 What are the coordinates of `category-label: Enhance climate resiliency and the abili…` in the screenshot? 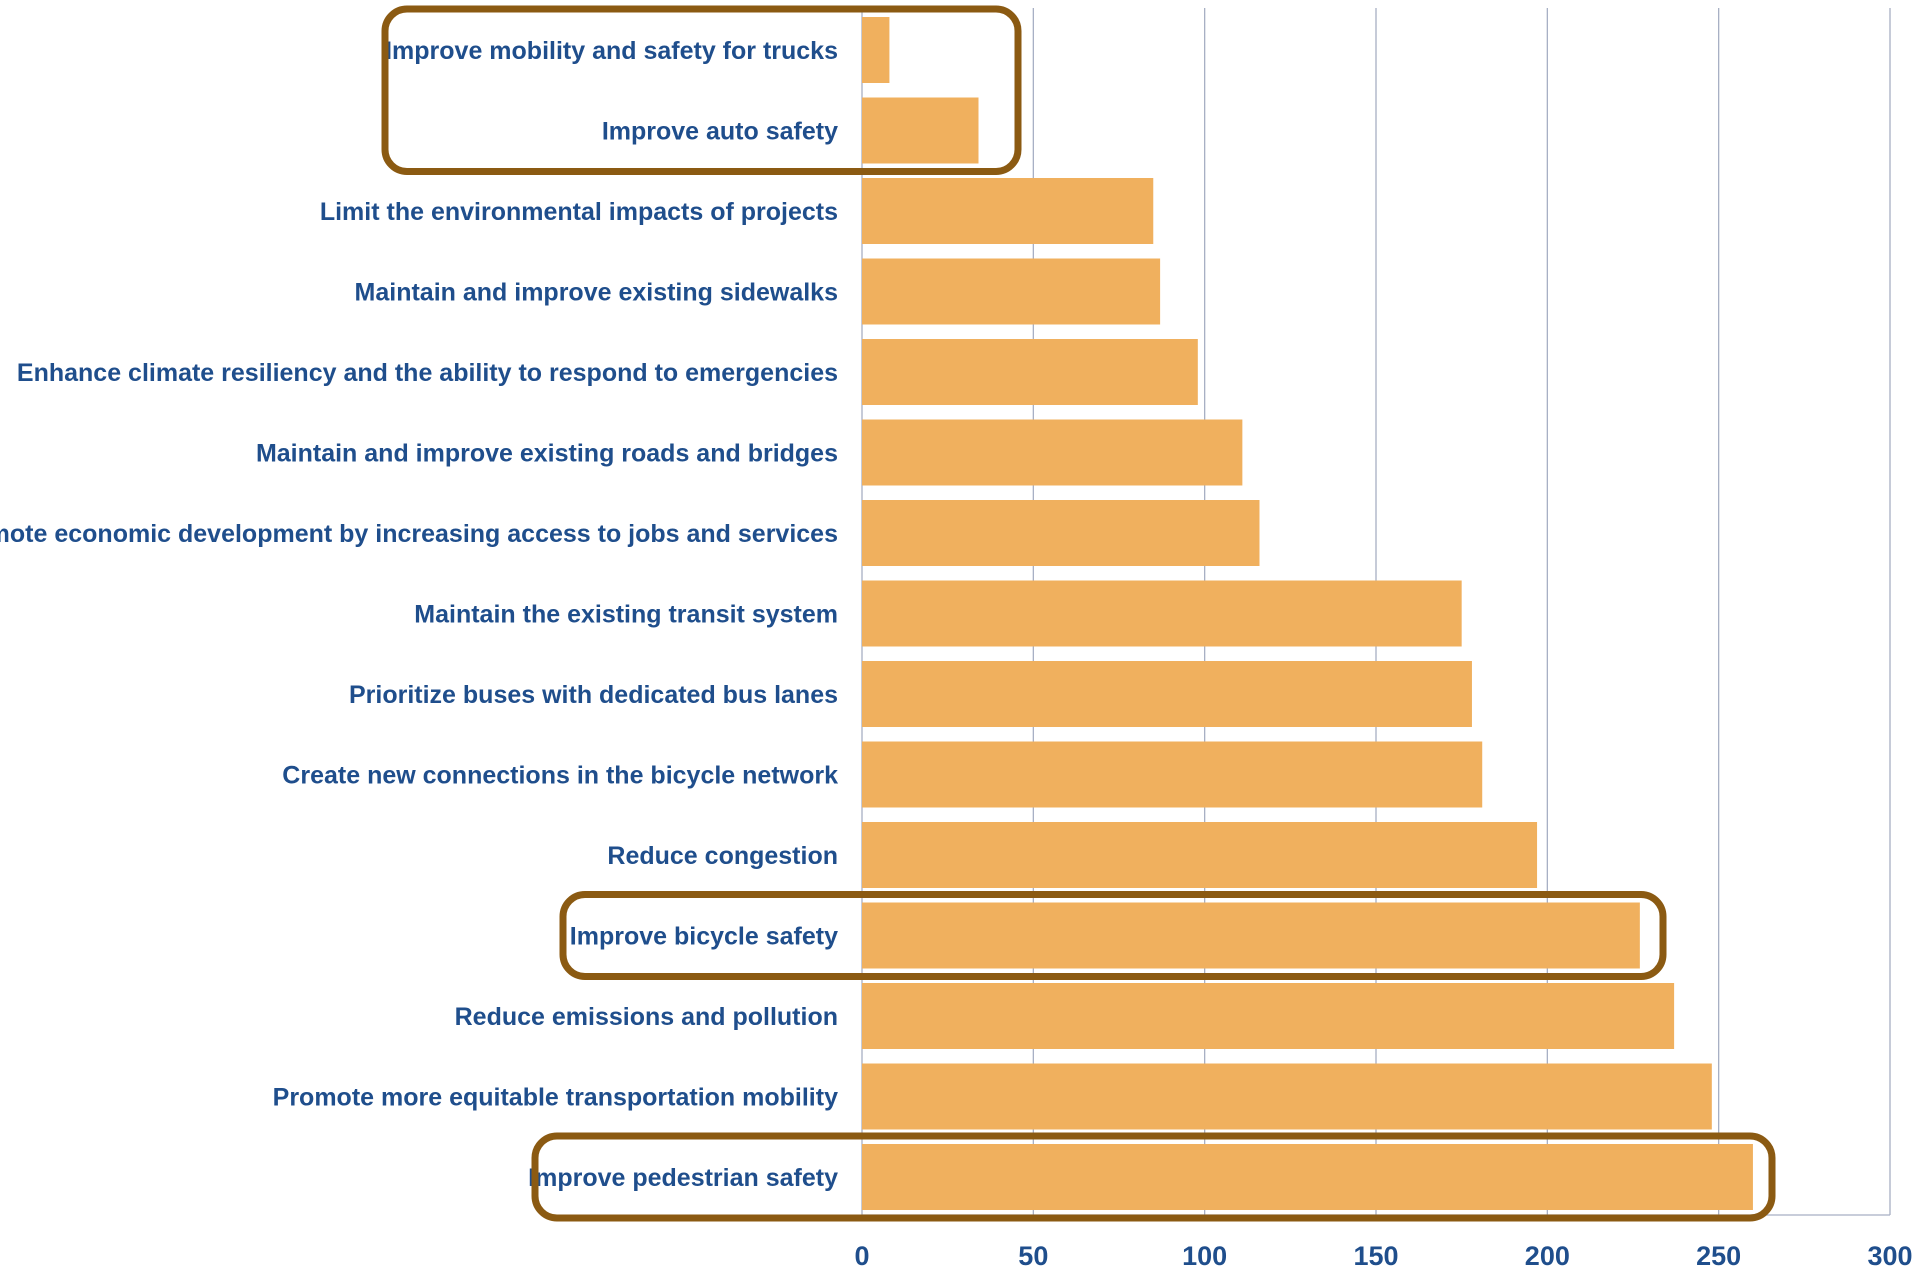 It's located at (427, 373).